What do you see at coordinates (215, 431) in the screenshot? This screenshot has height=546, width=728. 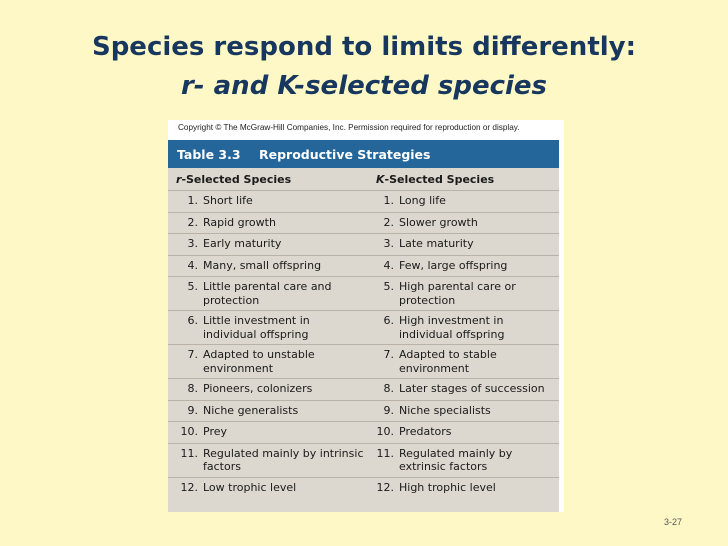 I see `r-trait-text: Prey` at bounding box center [215, 431].